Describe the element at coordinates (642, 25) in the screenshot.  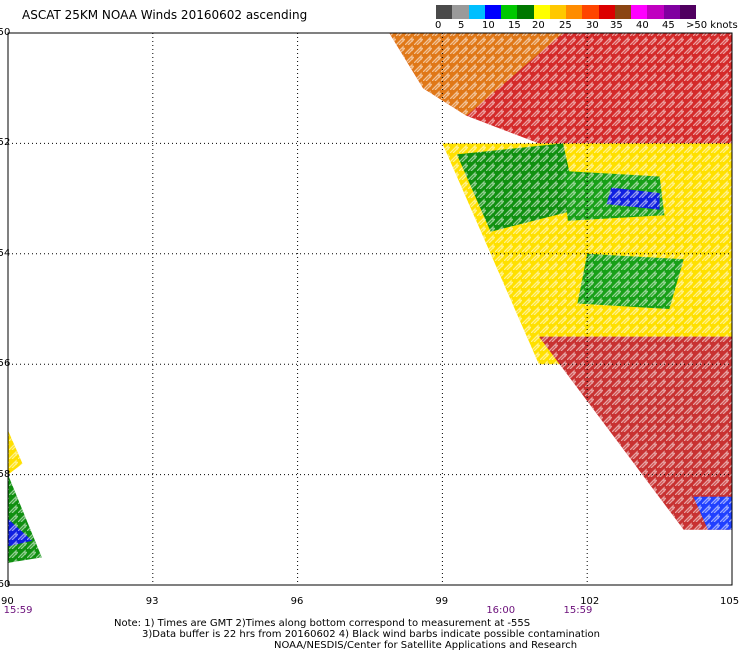
I see `colorbar-label: 40` at that location.